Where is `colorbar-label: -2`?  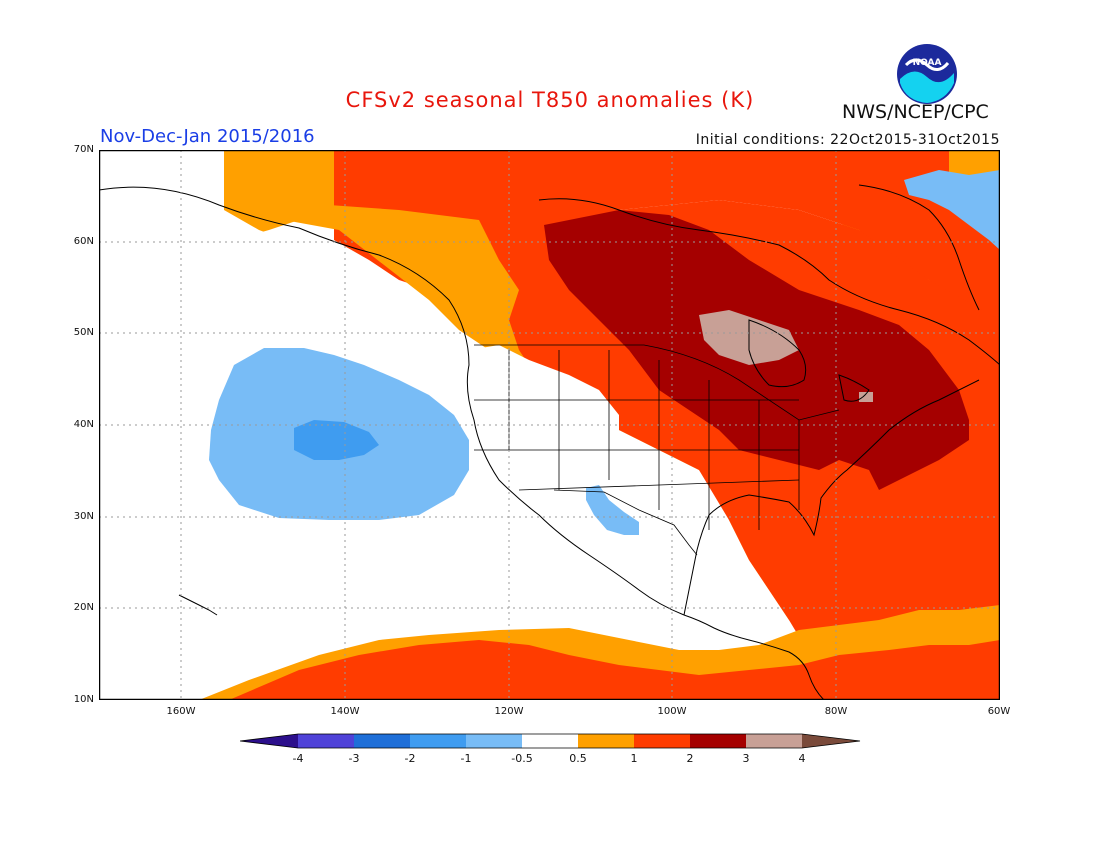
colorbar-label: -2 is located at coordinates (410, 758).